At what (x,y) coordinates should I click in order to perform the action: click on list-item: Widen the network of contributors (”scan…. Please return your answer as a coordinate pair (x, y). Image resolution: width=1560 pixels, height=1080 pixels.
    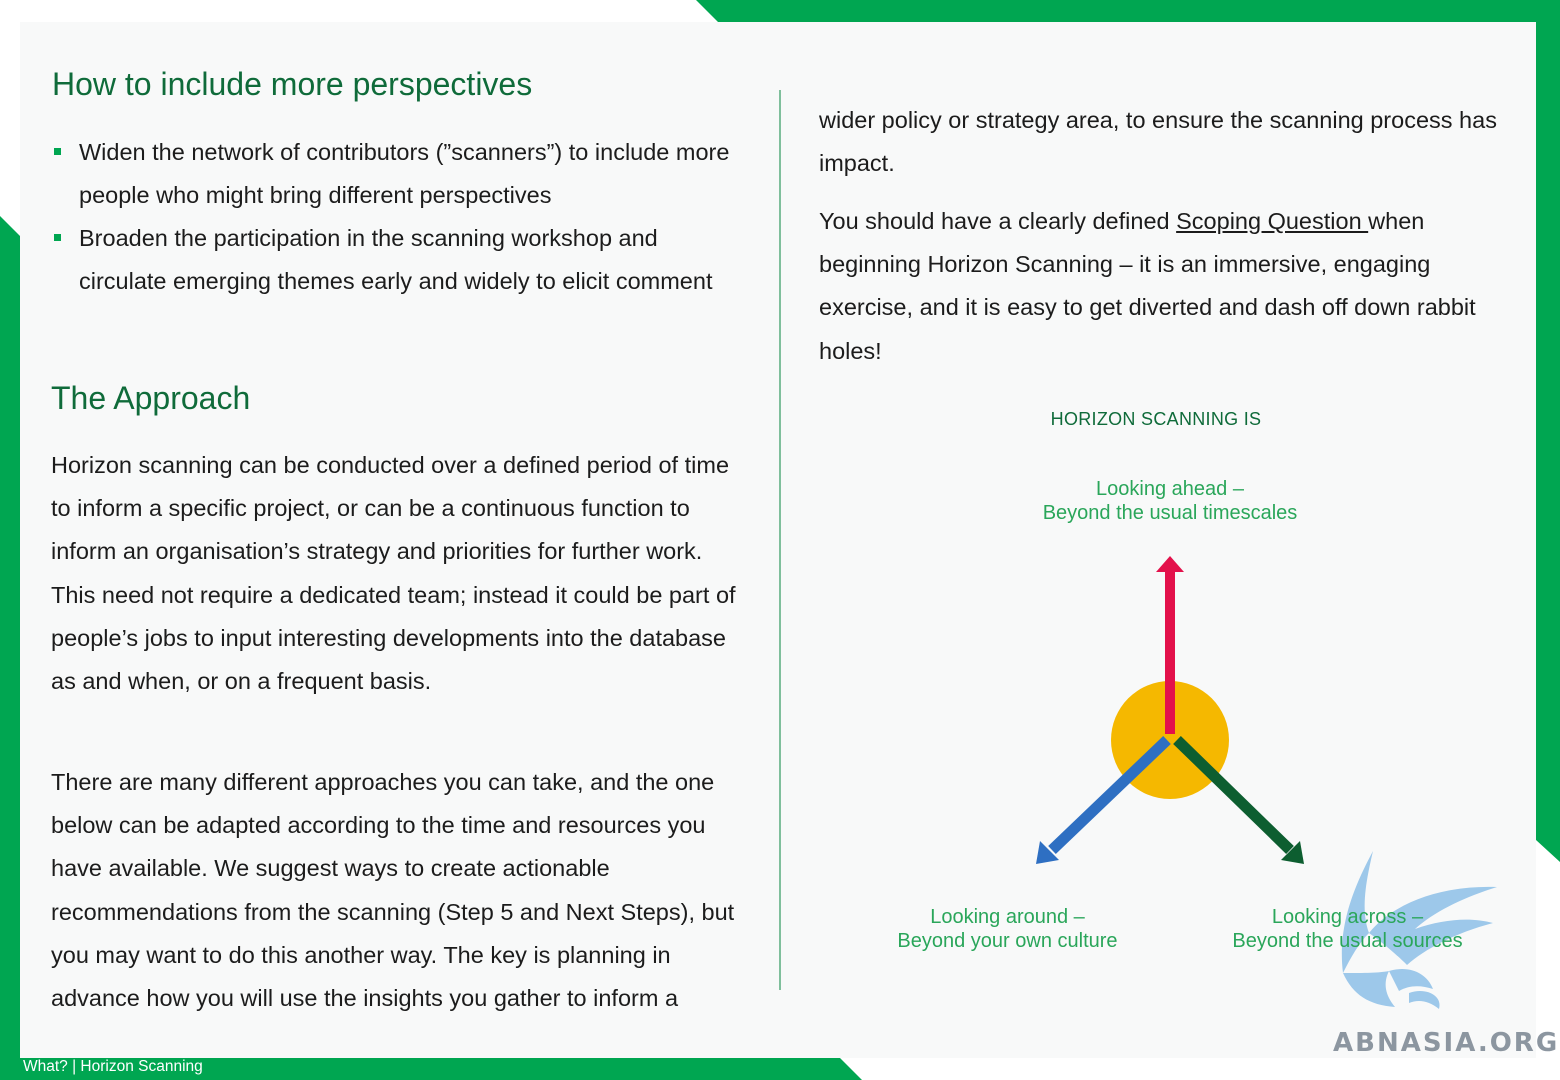
    Looking at the image, I should click on (392, 174).